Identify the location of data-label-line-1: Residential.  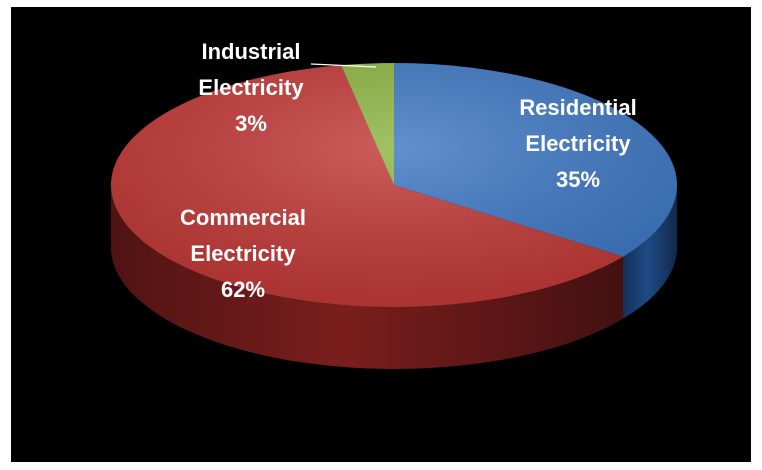
(577, 107).